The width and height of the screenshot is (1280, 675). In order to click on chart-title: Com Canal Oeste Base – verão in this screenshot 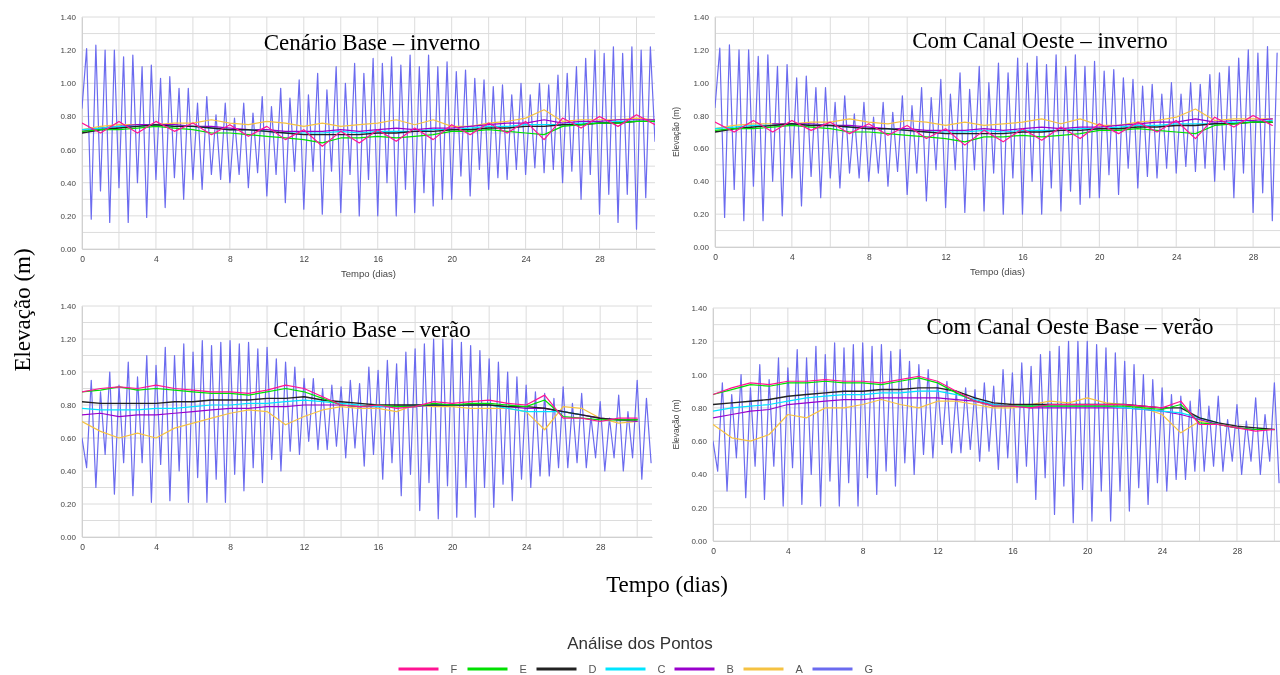, I will do `click(1070, 326)`.